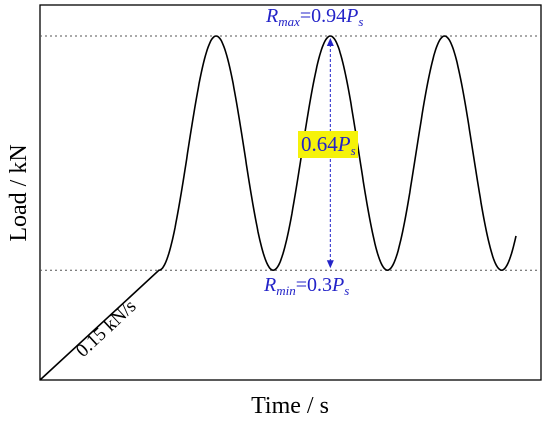 The height and width of the screenshot is (423, 550). I want to click on amplitude-value: 0.64, so click(319, 144).